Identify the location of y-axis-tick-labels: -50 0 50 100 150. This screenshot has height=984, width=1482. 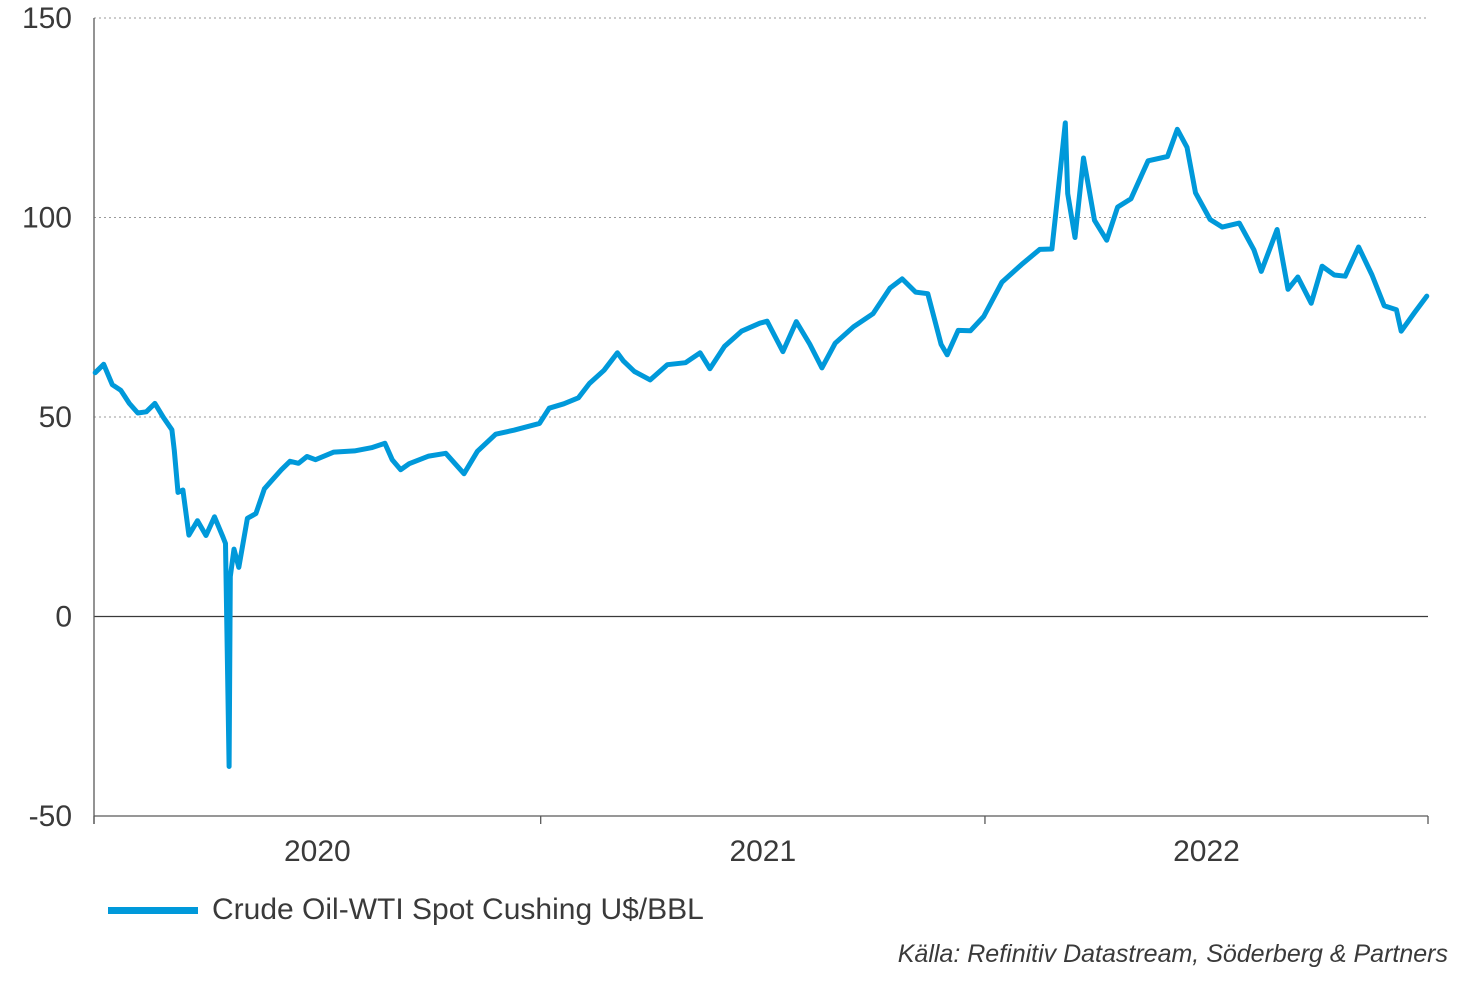
(47, 417).